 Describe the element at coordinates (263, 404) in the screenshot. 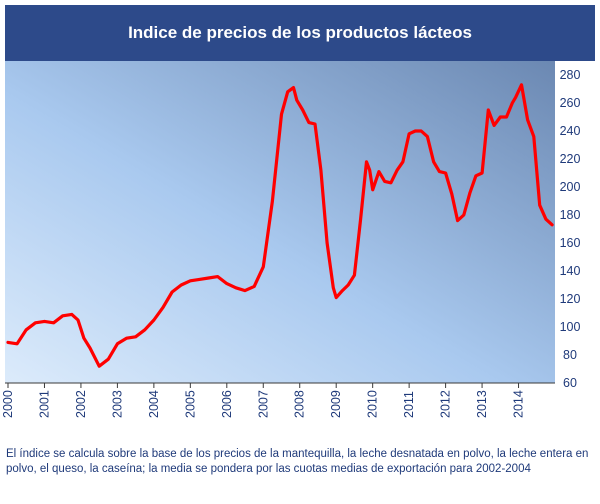

I see `x-tick-label: 2007` at that location.